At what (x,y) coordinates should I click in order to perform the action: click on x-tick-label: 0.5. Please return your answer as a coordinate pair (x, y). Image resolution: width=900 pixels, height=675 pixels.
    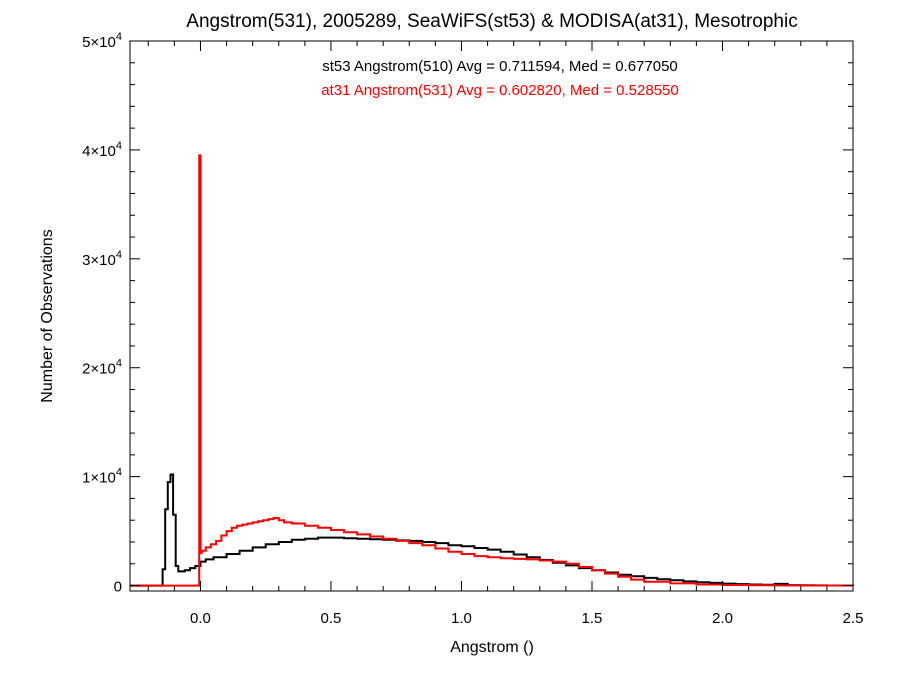
    Looking at the image, I should click on (331, 618).